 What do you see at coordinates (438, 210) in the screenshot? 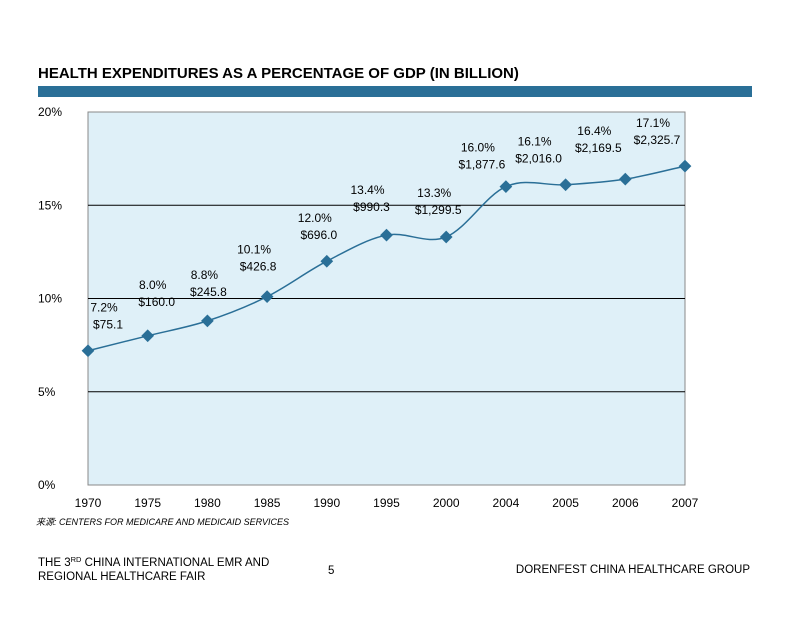
I see `spending-label: $1,299.5` at bounding box center [438, 210].